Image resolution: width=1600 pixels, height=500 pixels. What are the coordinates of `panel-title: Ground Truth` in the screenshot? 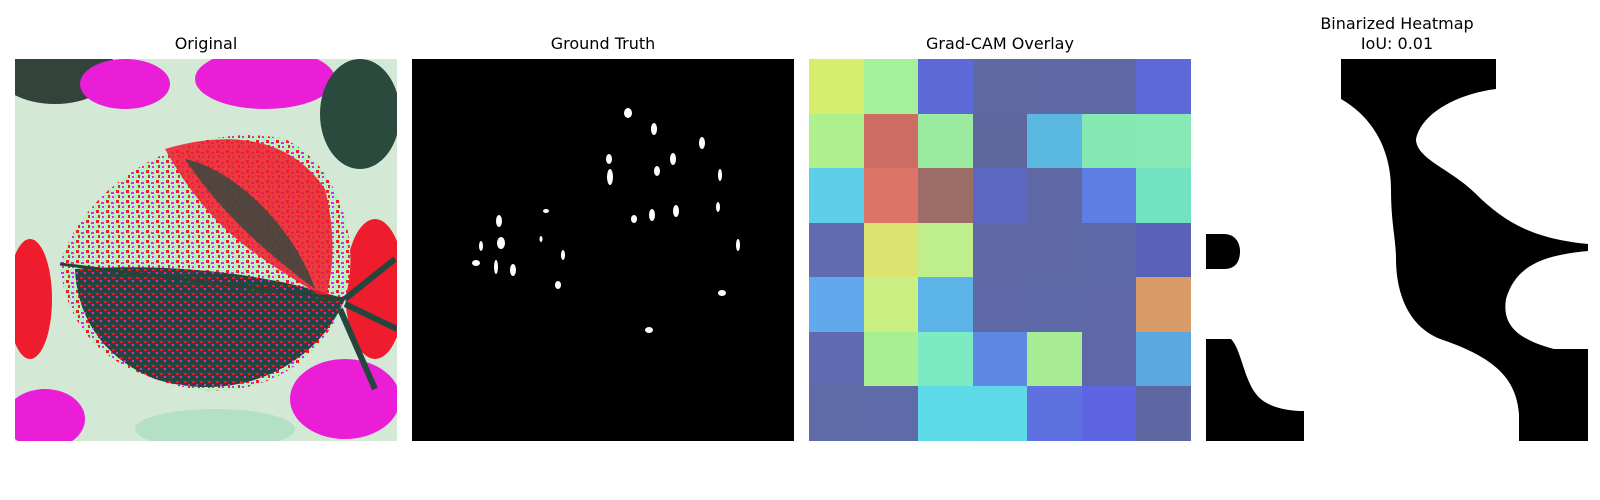 It's located at (603, 43).